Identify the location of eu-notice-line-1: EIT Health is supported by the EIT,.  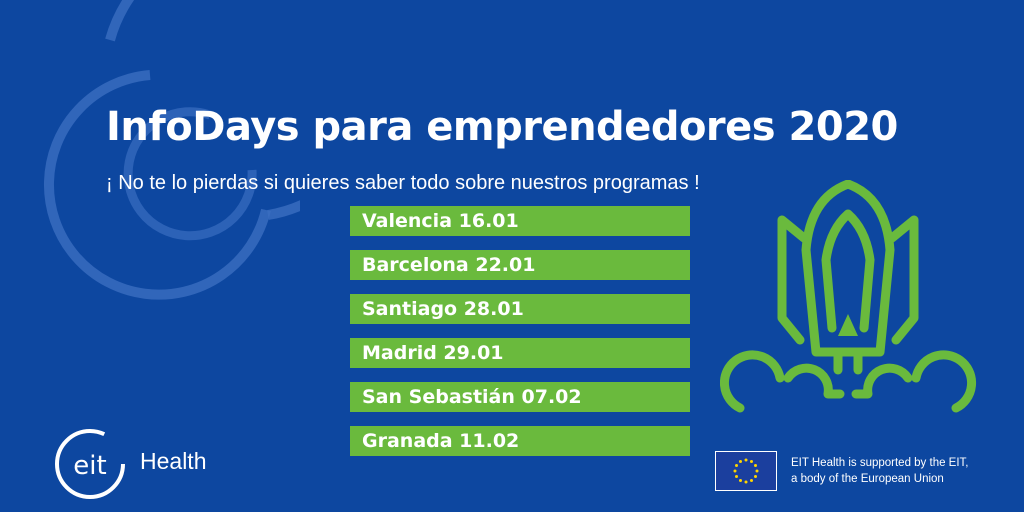
(880, 463).